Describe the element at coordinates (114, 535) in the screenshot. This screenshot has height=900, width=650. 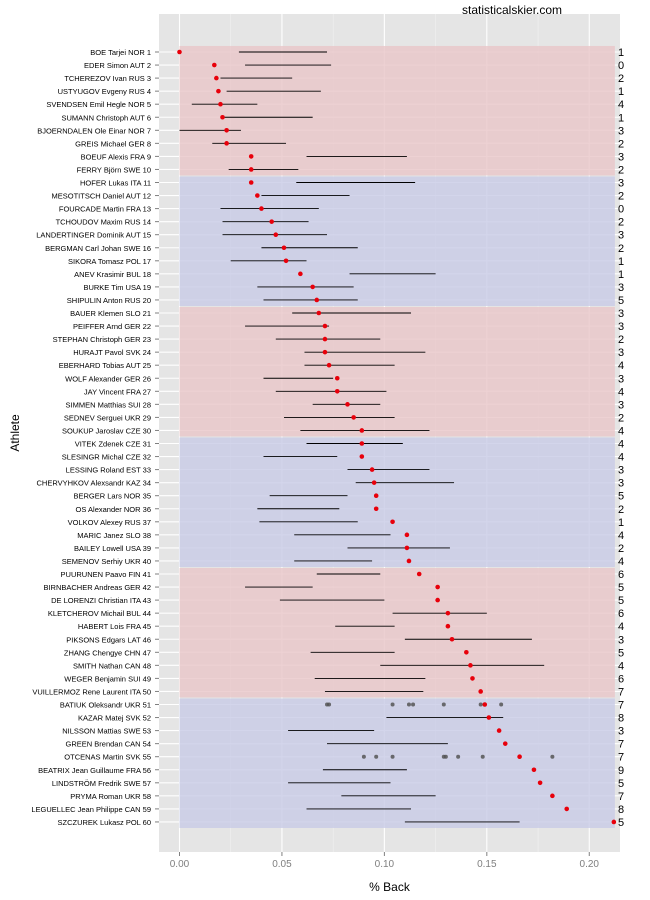
I see `athlete-label: MARIC Janez SLO 38` at that location.